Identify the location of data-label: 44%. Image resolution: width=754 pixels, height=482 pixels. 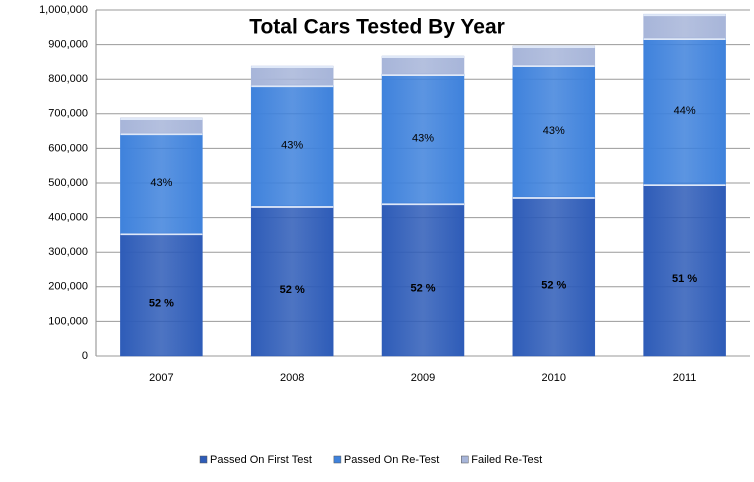
(685, 111).